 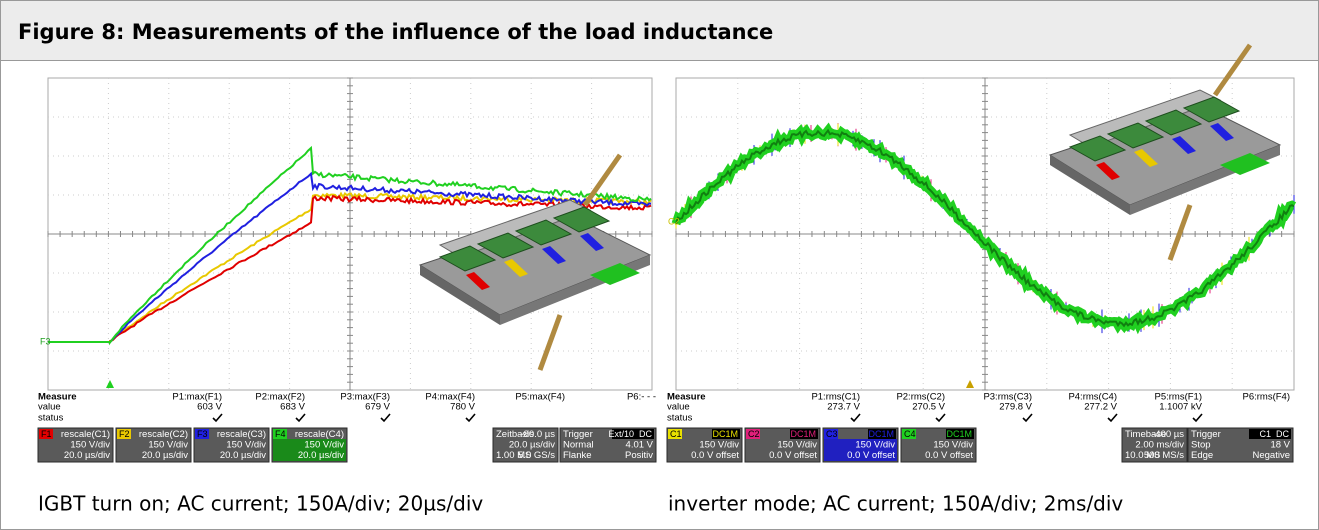 What do you see at coordinates (928, 407) in the screenshot?
I see `measure-value: 270.5 V` at bounding box center [928, 407].